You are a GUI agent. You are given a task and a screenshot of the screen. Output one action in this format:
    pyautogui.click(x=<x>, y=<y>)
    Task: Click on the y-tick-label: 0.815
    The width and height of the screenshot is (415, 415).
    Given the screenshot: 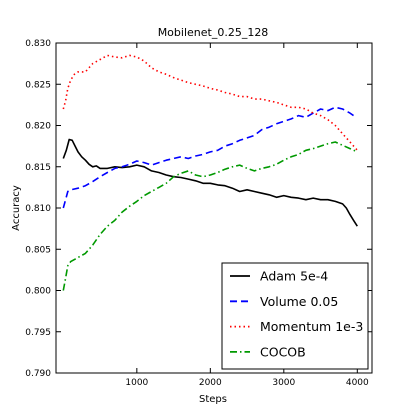 What is the action you would take?
    pyautogui.click(x=38, y=168)
    